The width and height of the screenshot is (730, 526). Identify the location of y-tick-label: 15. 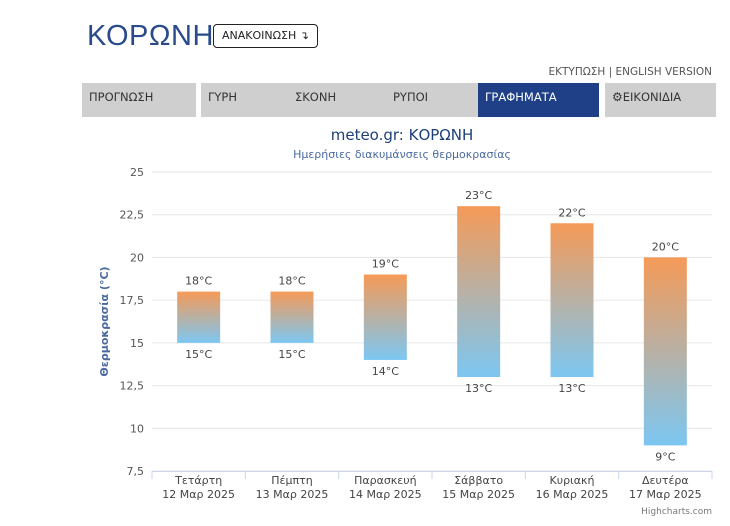
(137, 343).